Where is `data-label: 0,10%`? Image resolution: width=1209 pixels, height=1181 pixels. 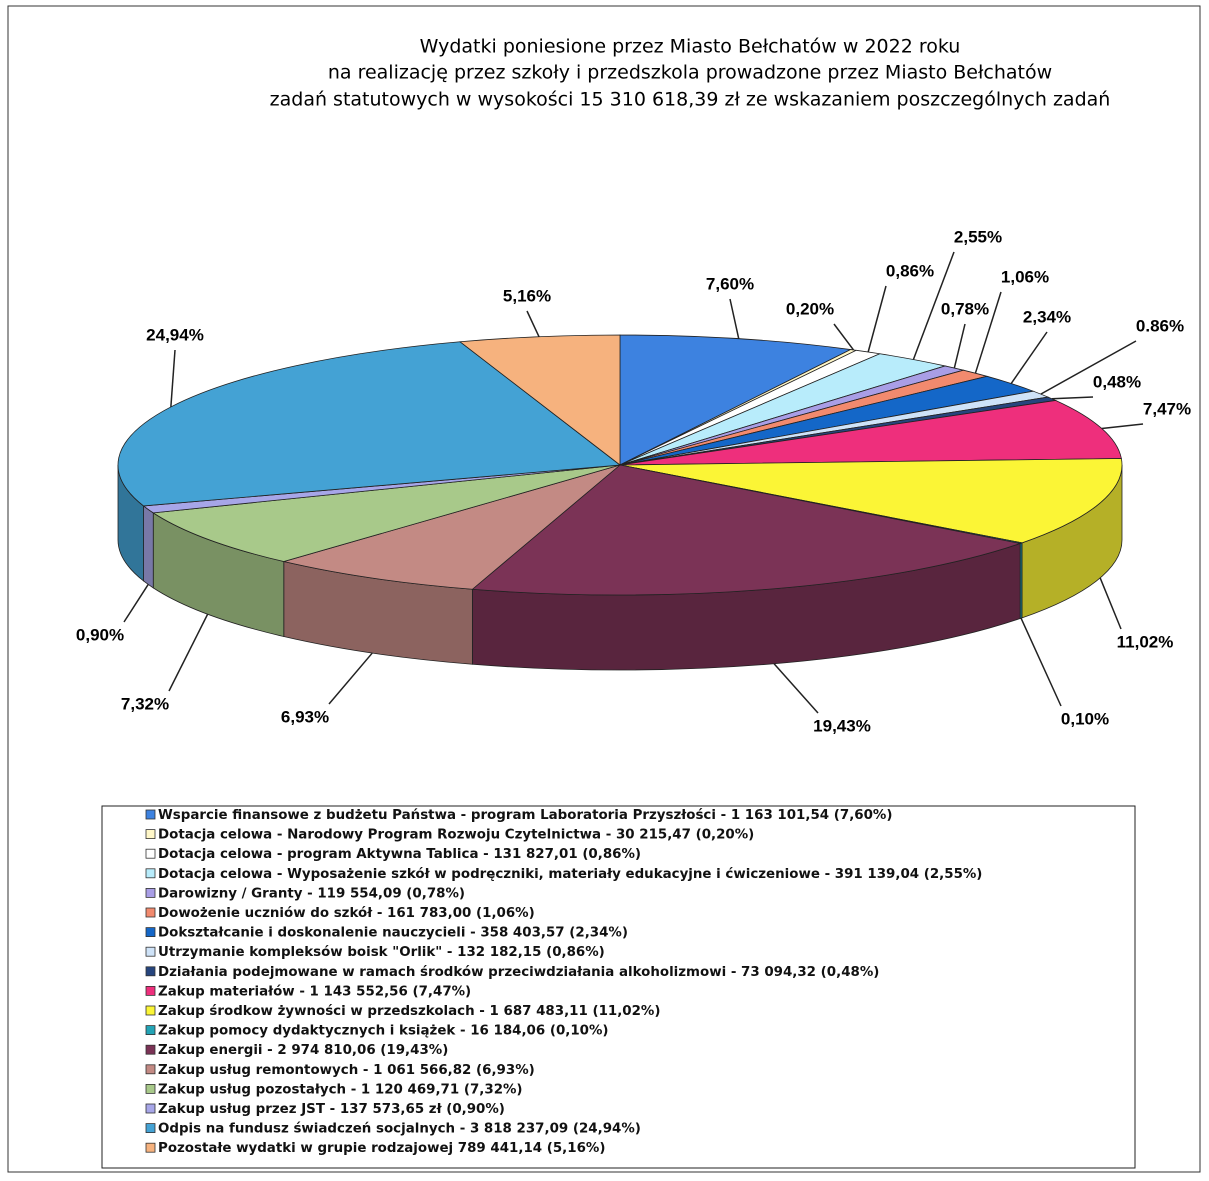
data-label: 0,10% is located at coordinates (1085, 718).